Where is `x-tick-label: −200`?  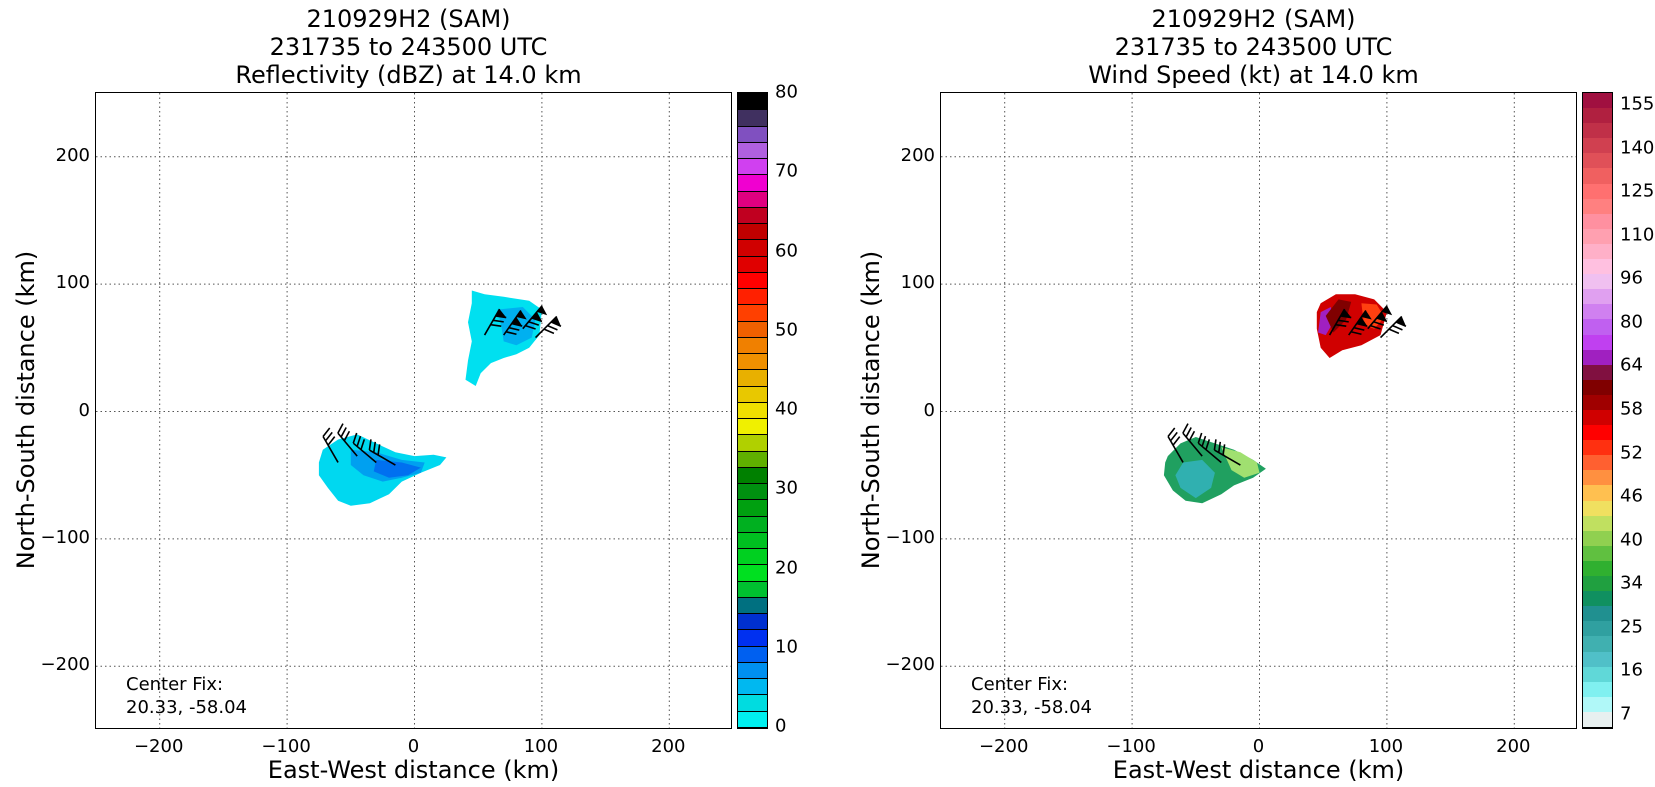
x-tick-label: −200 is located at coordinates (1003, 746).